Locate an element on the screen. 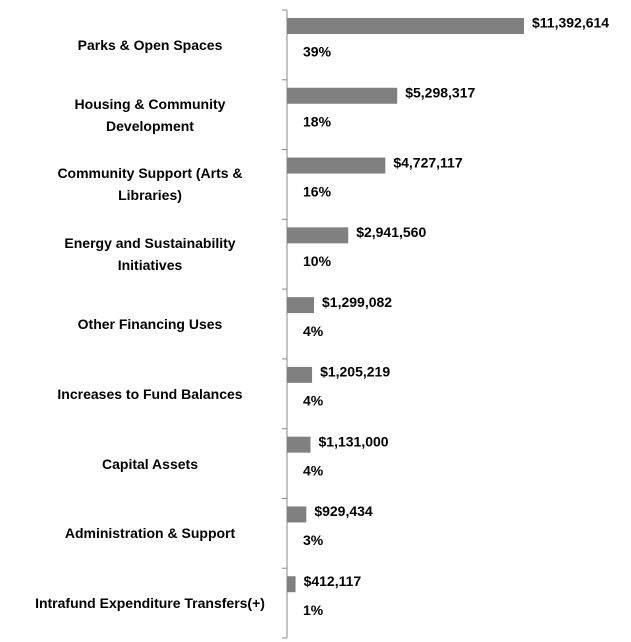  value-label: $4,727,117 is located at coordinates (428, 162).